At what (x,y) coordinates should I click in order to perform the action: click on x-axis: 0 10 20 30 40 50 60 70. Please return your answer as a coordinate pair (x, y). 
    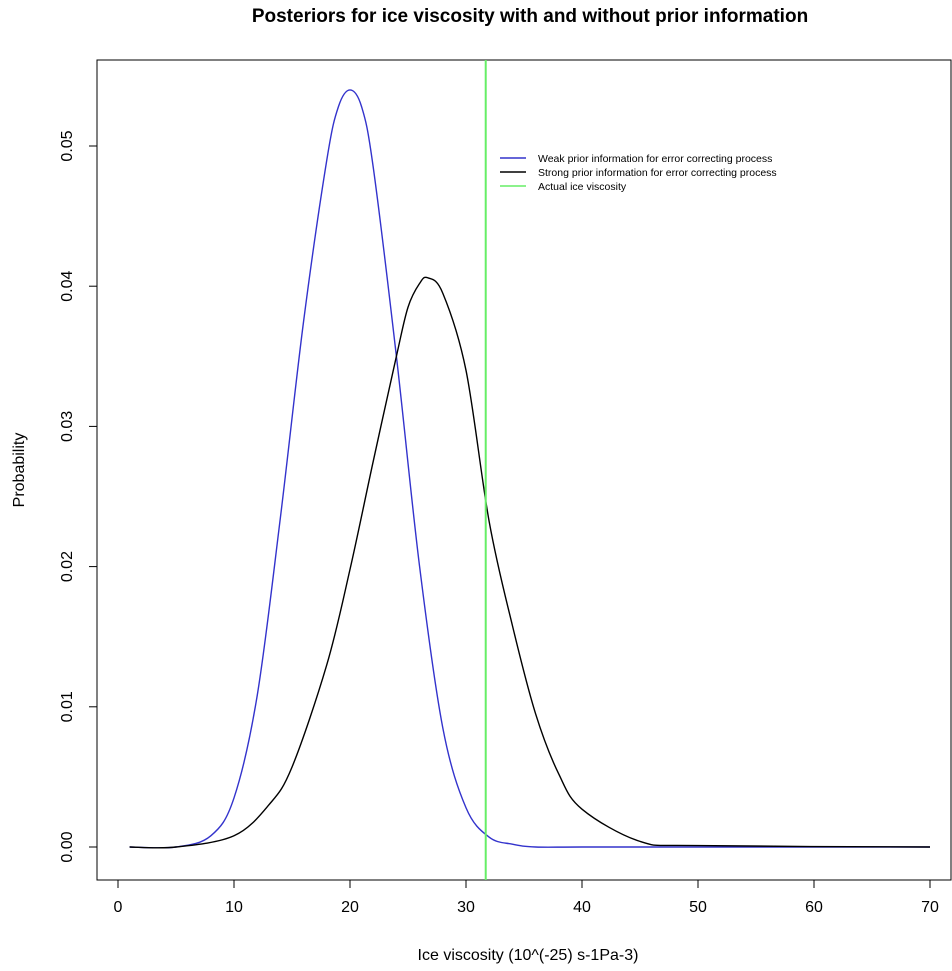
    Looking at the image, I should click on (526, 897).